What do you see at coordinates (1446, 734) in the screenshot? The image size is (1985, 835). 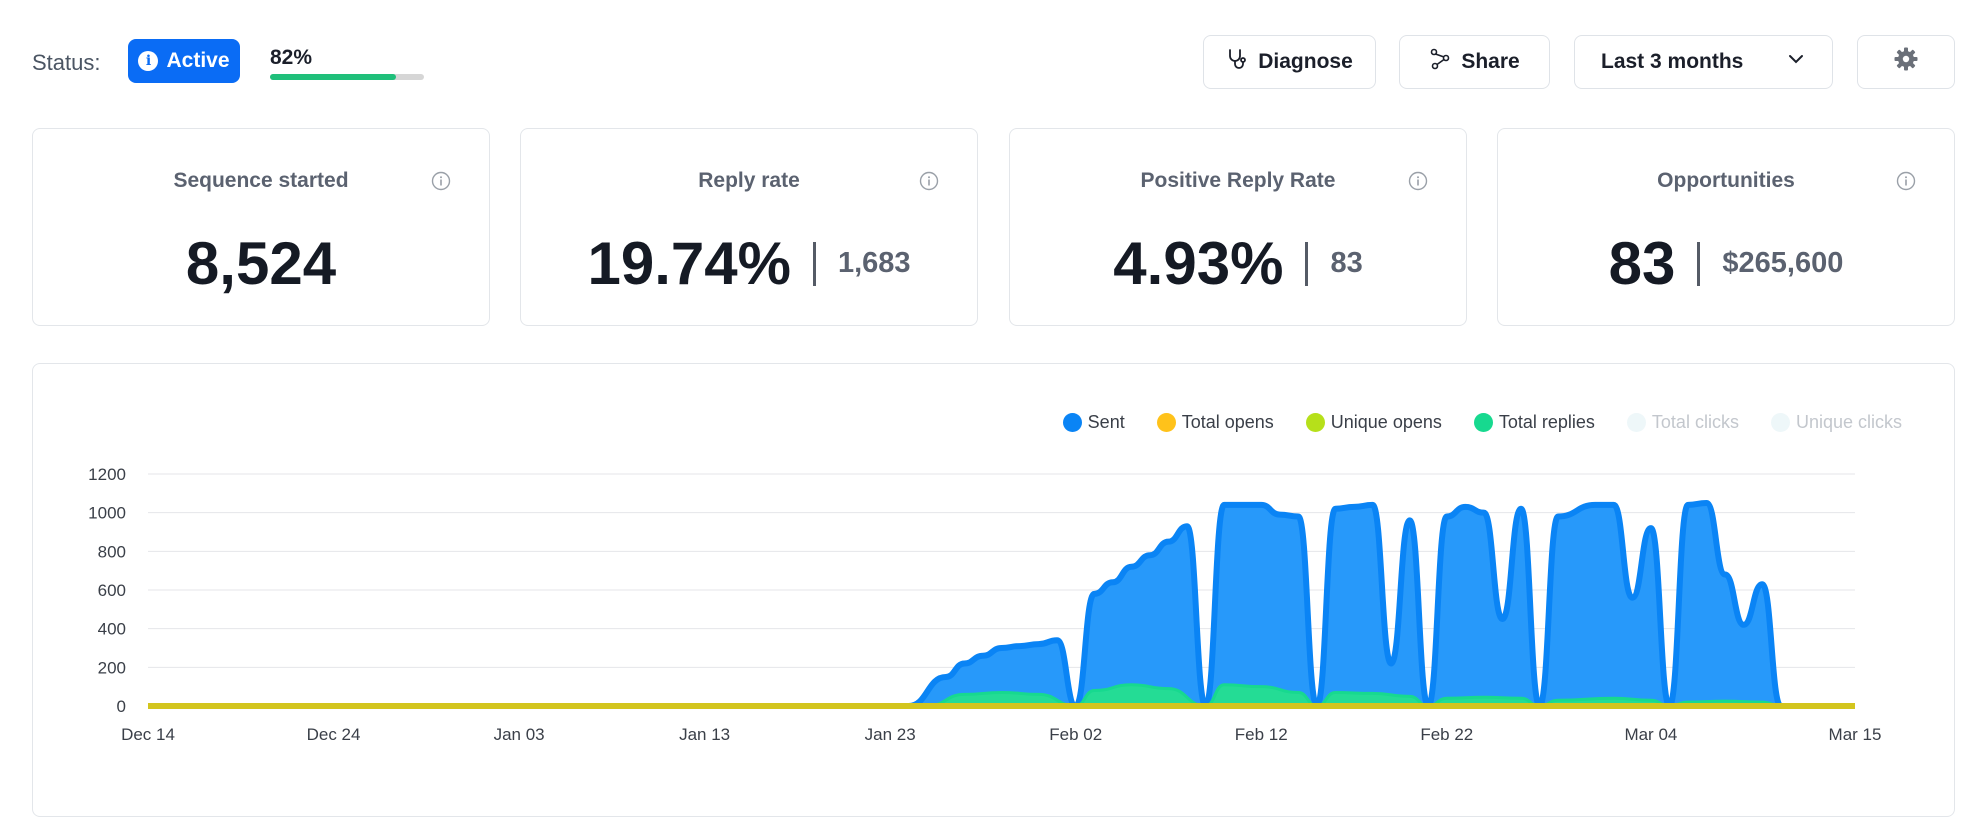 I see `x-tick-label: Feb 22` at bounding box center [1446, 734].